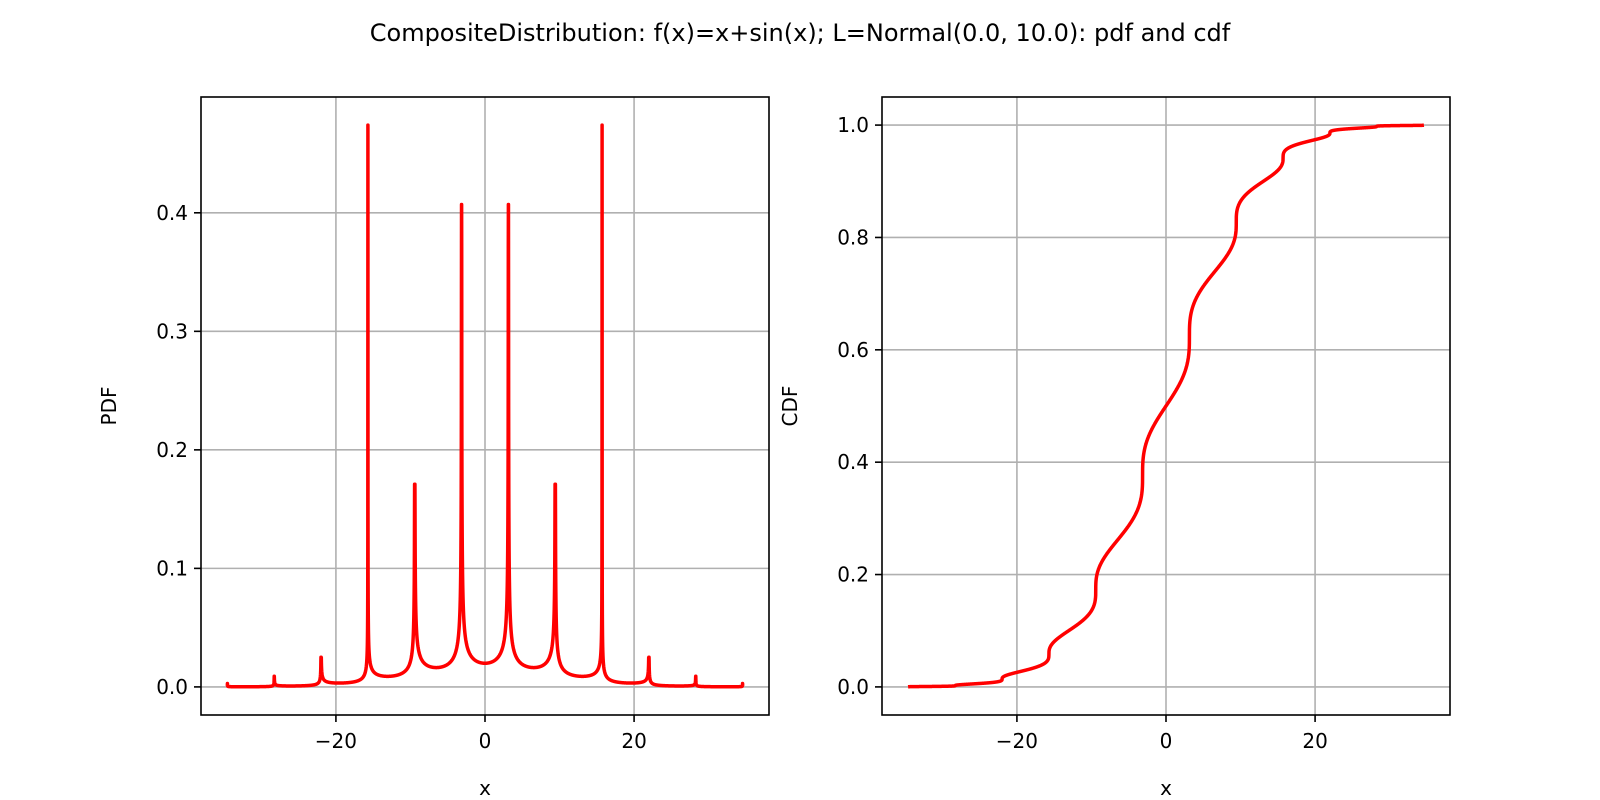 This screenshot has width=1600, height=800. I want to click on cdf-y-tick-label: 1.0, so click(853, 125).